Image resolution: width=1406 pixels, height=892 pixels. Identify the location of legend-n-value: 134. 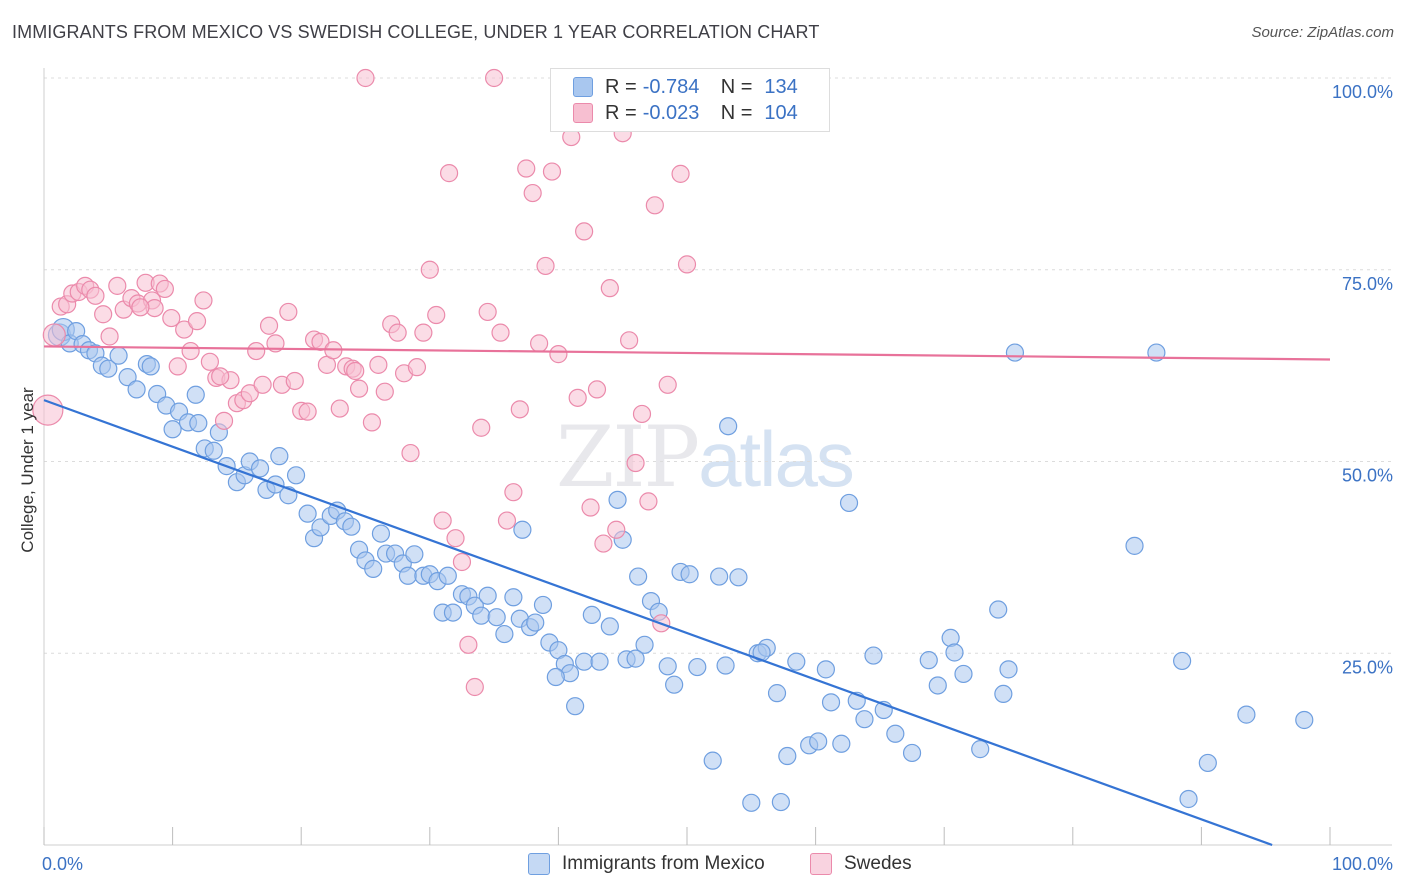
(781, 86).